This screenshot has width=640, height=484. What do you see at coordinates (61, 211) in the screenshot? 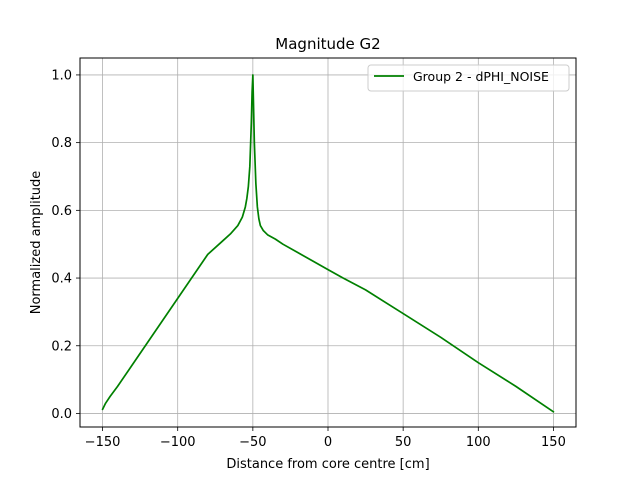
I see `y-tick-label: 0.6` at bounding box center [61, 211].